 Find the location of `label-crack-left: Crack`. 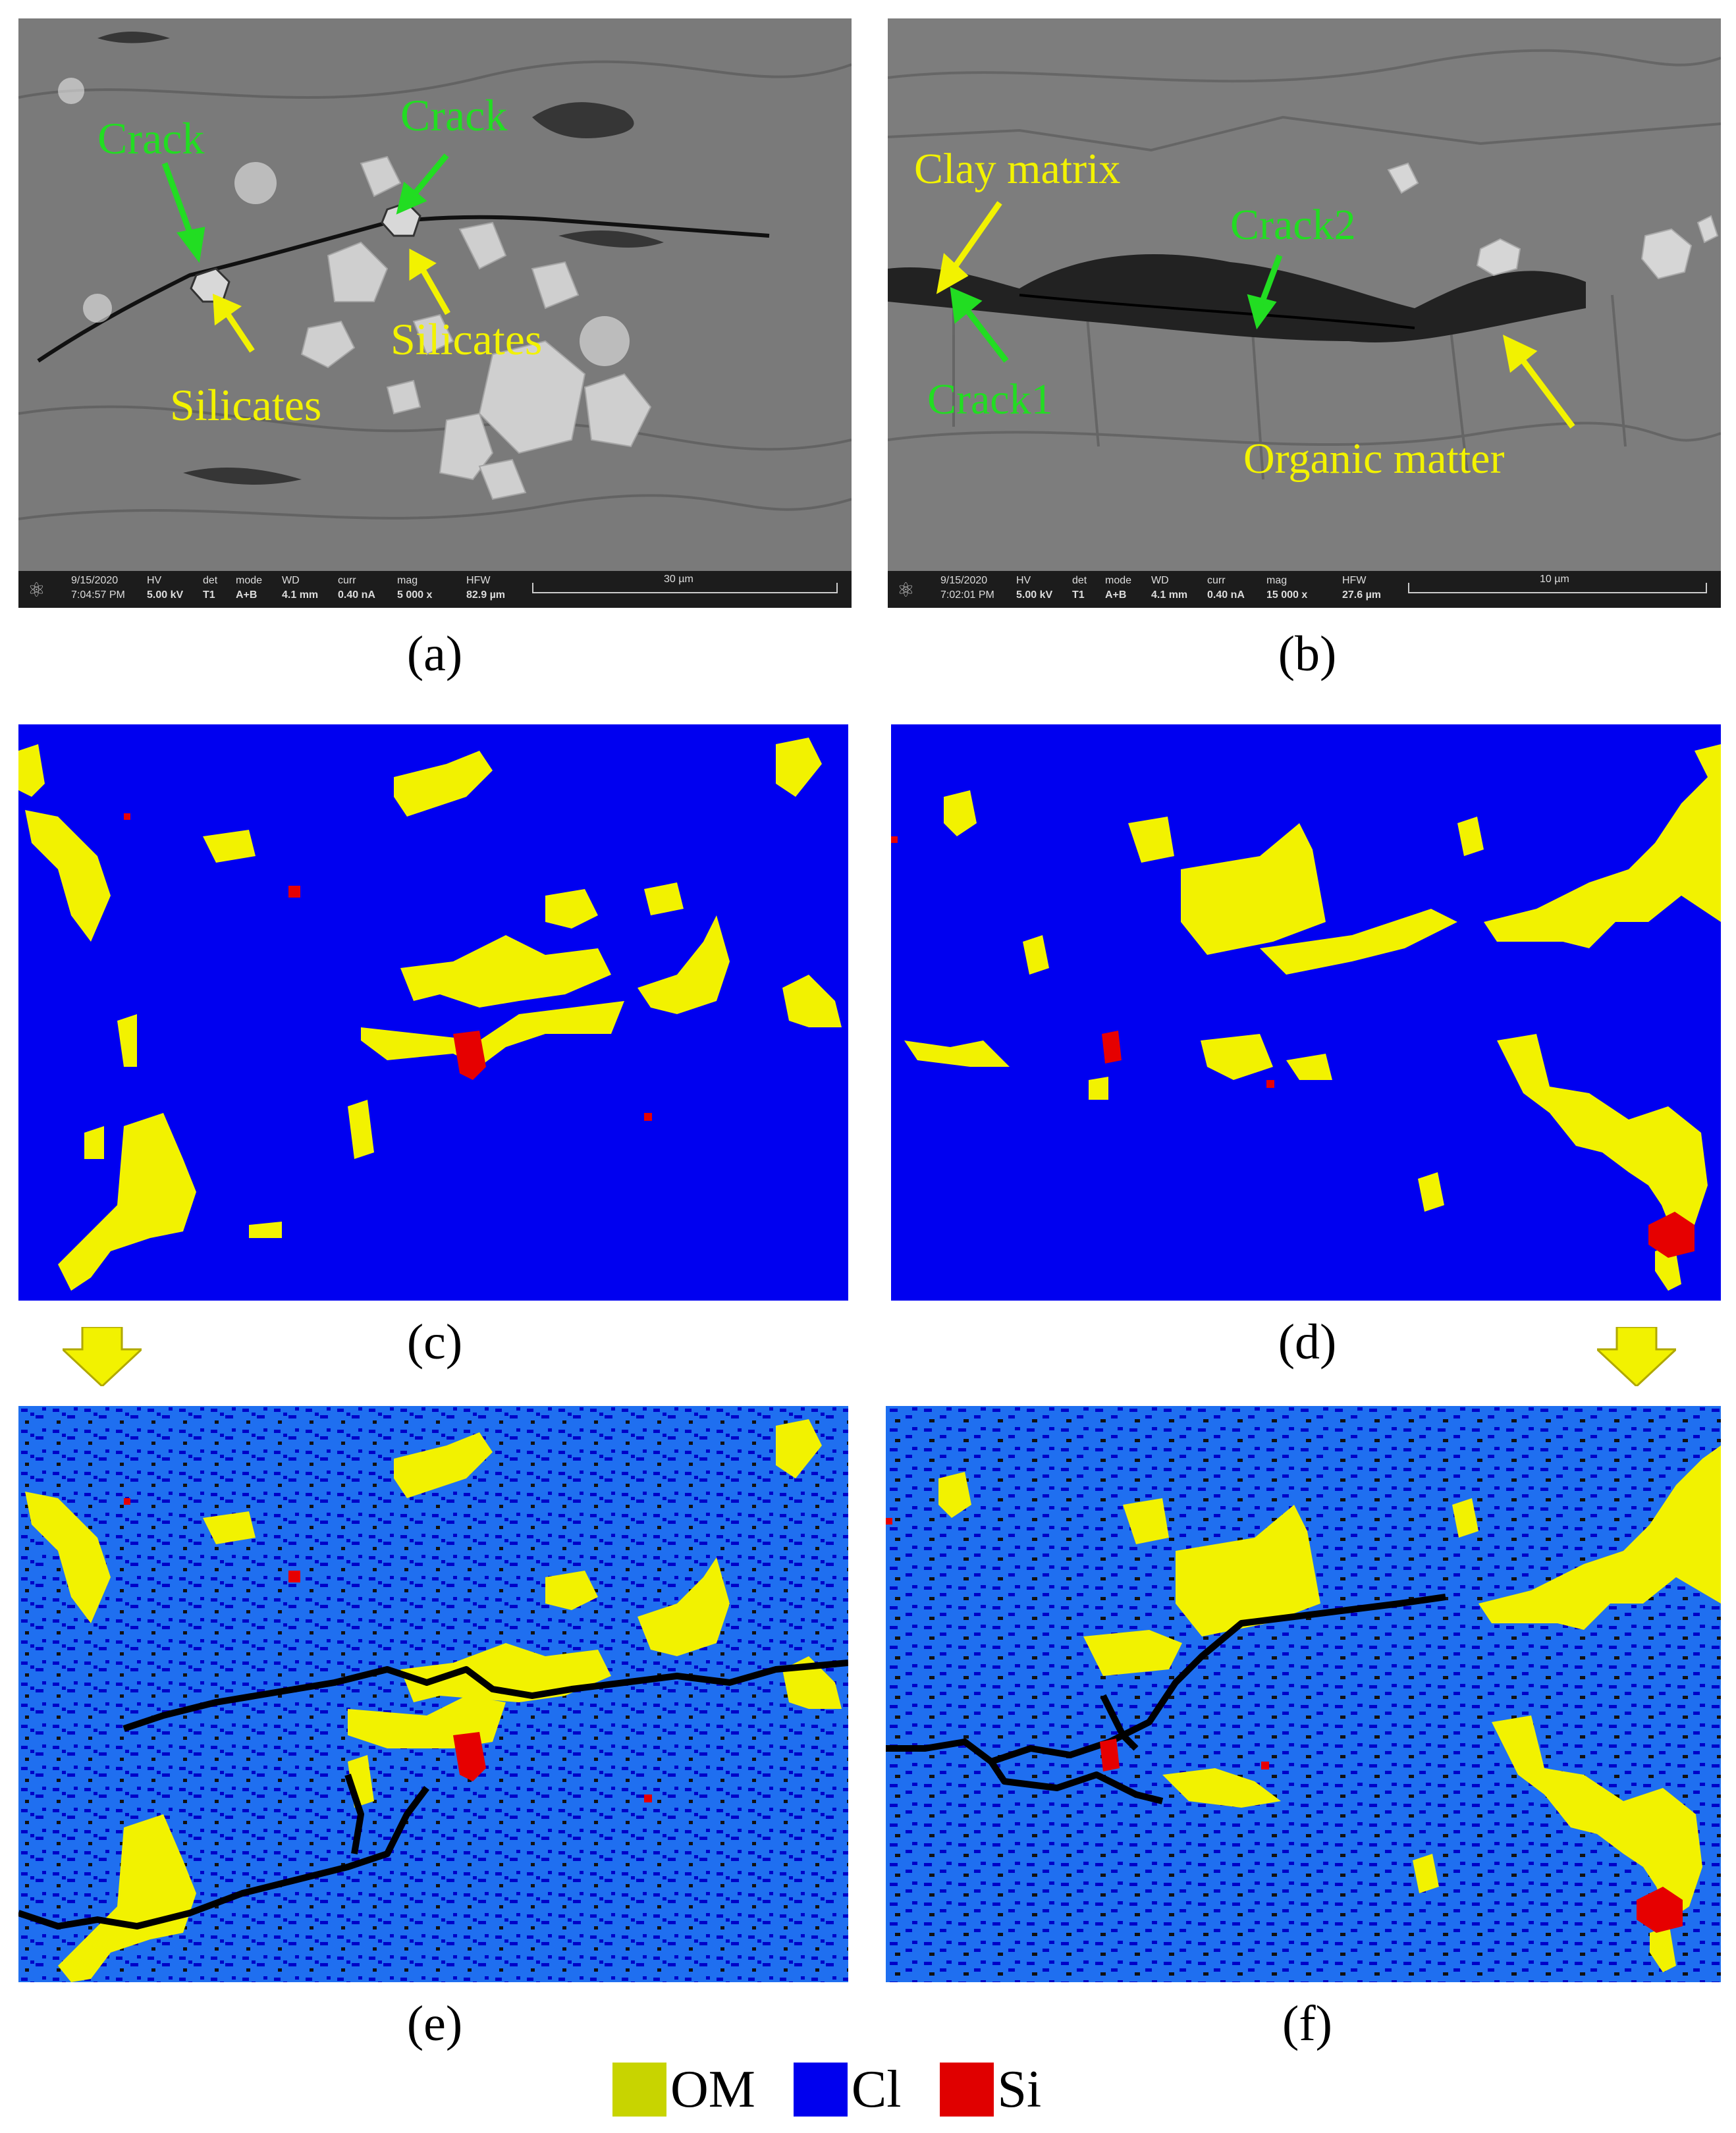

label-crack-left: Crack is located at coordinates (150, 138).